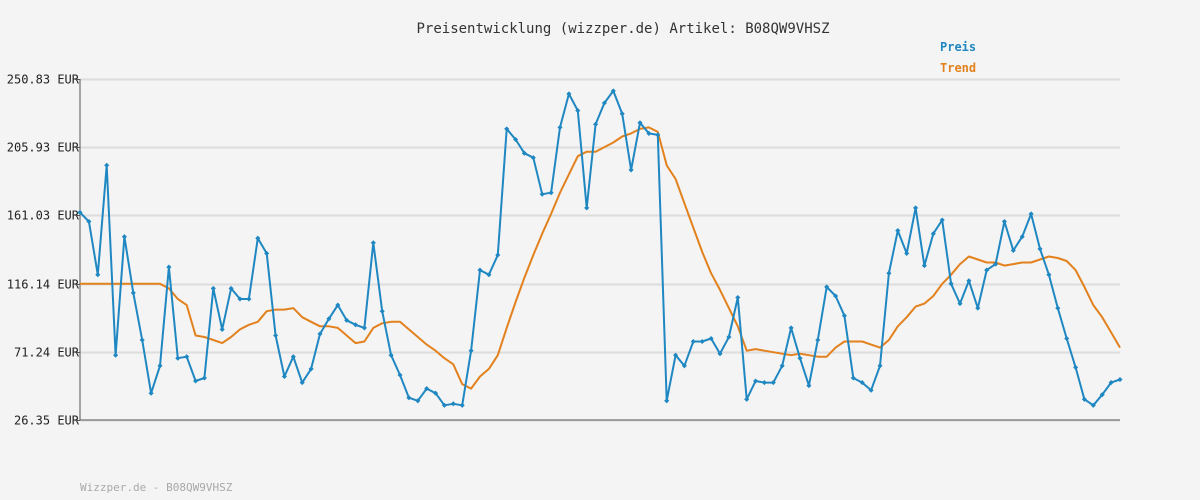  What do you see at coordinates (47, 421) in the screenshot?
I see `y-tick-label: 26.35 EUR` at bounding box center [47, 421].